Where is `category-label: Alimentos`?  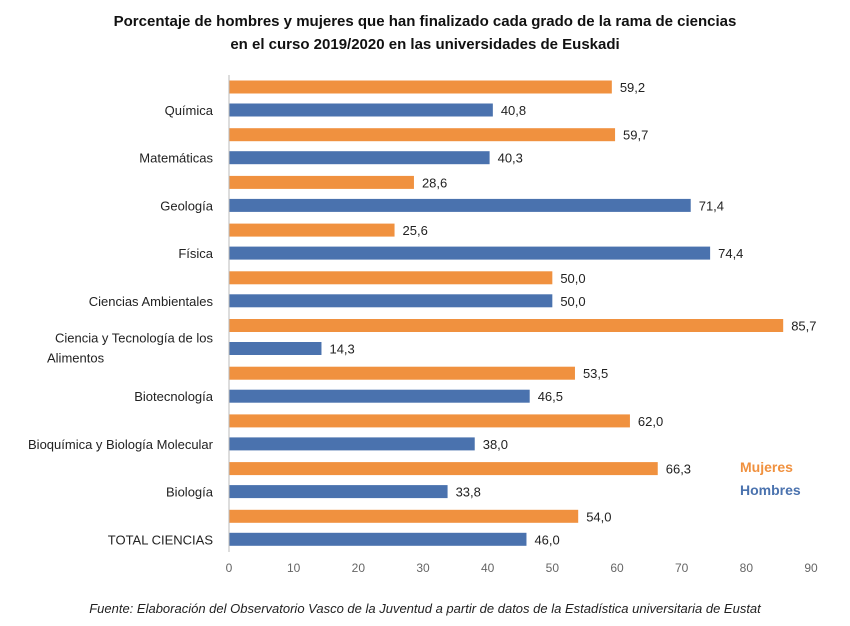 category-label: Alimentos is located at coordinates (76, 358).